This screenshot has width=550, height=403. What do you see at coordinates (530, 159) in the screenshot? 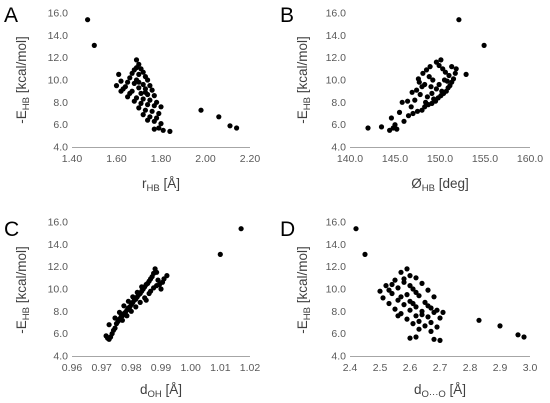
I see `x-tick-label: 160.0` at bounding box center [530, 159].